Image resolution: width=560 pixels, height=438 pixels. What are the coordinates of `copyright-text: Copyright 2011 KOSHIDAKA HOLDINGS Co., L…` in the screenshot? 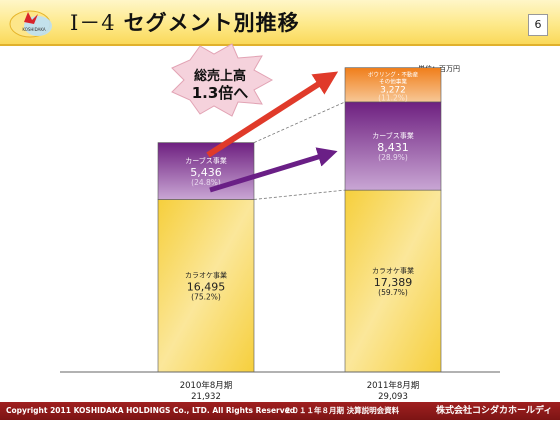 It's located at (151, 410).